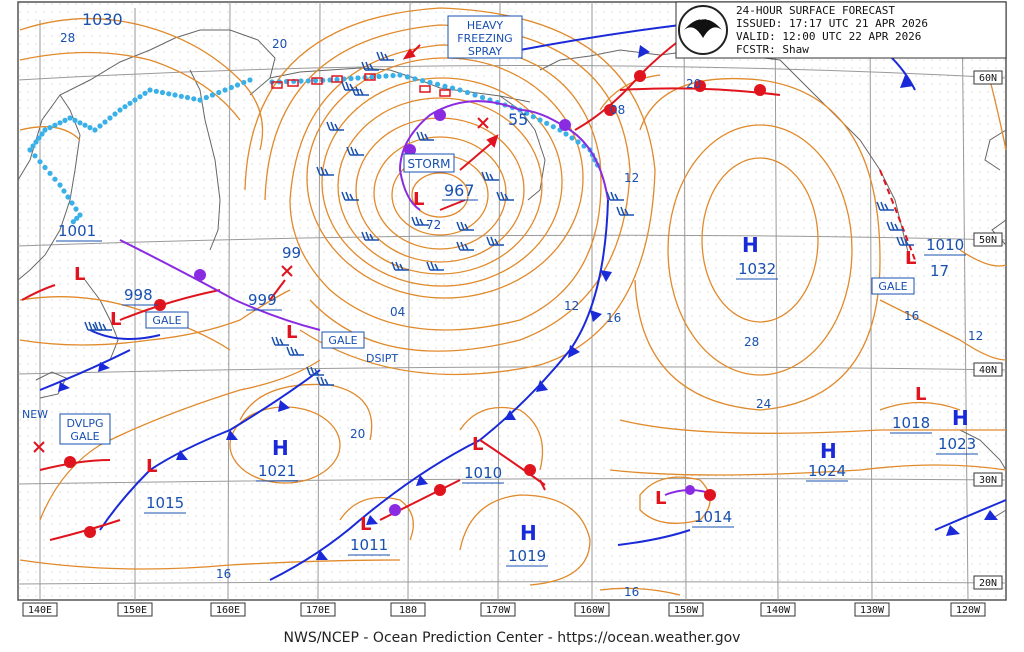 Image resolution: width=1024 pixels, height=652 pixels. I want to click on low-pressure: 999, so click(262, 300).